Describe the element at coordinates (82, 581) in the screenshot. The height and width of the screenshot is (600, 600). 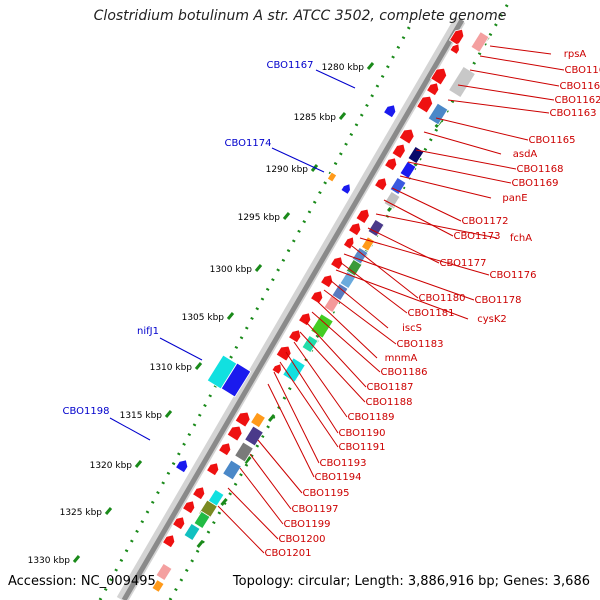
I see `accession-text: Accession: NC_009495` at that location.